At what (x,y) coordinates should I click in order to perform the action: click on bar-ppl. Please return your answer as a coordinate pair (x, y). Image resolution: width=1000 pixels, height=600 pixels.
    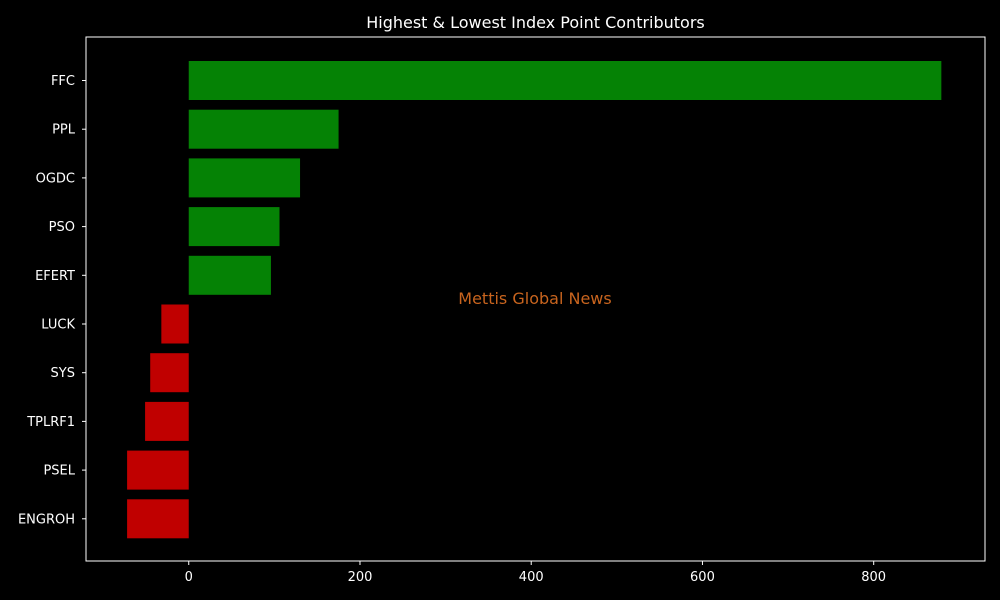
    Looking at the image, I should click on (263, 129).